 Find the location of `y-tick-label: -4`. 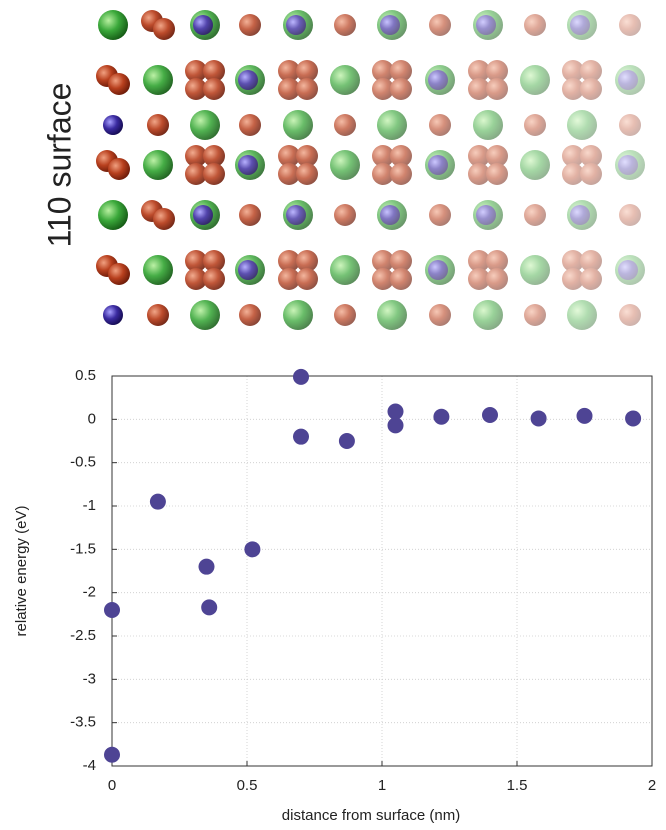

y-tick-label: -4 is located at coordinates (89, 765).